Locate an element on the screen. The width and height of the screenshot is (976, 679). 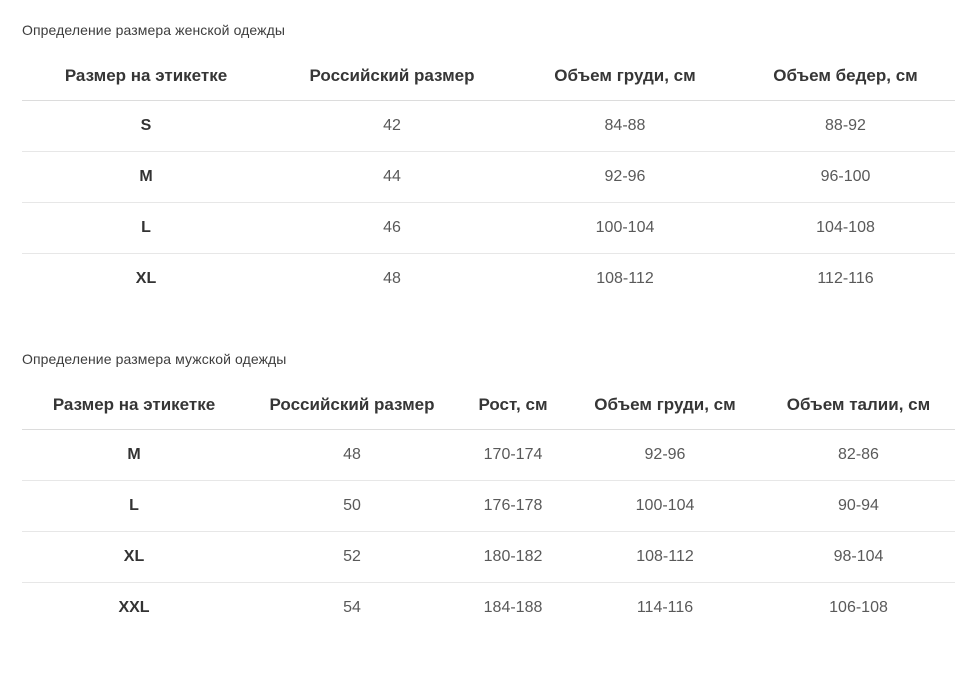
size-value-cell: 46 is located at coordinates (392, 227).